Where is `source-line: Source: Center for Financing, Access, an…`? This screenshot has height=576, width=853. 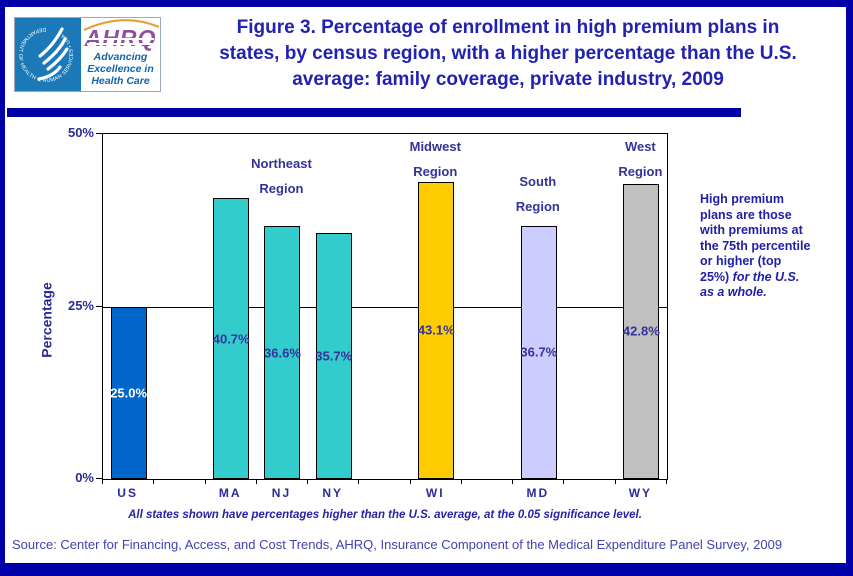 source-line: Source: Center for Financing, Access, an… is located at coordinates (397, 544).